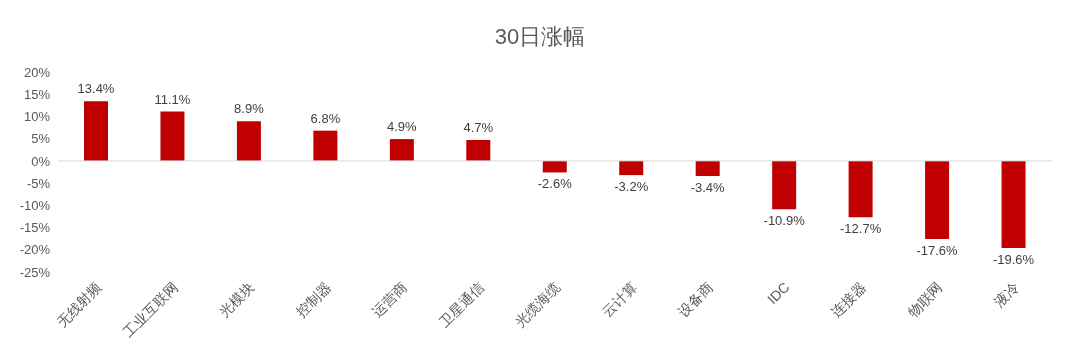  Describe the element at coordinates (37, 117) in the screenshot. I see `y-tick-label: 10%` at that location.